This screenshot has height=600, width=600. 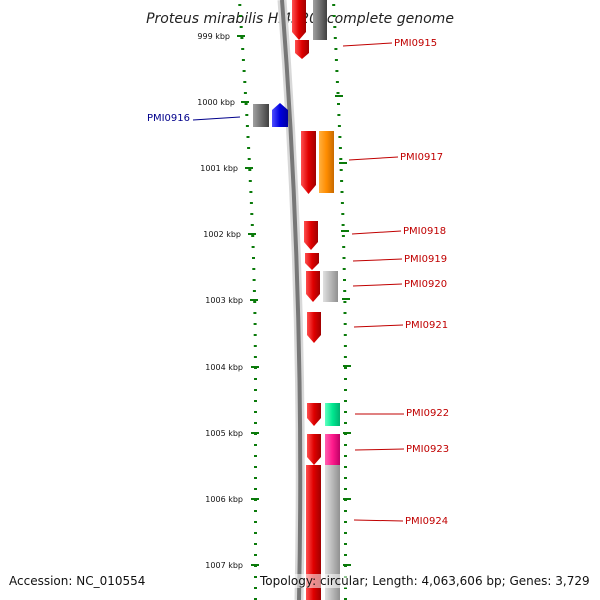 What do you see at coordinates (421, 157) in the screenshot?
I see `gene-label: PMI0917` at bounding box center [421, 157].